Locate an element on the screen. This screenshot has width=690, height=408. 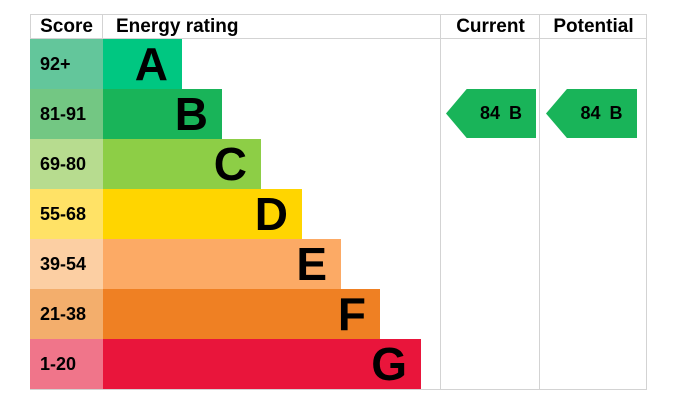
header-current: Current is located at coordinates (490, 26).